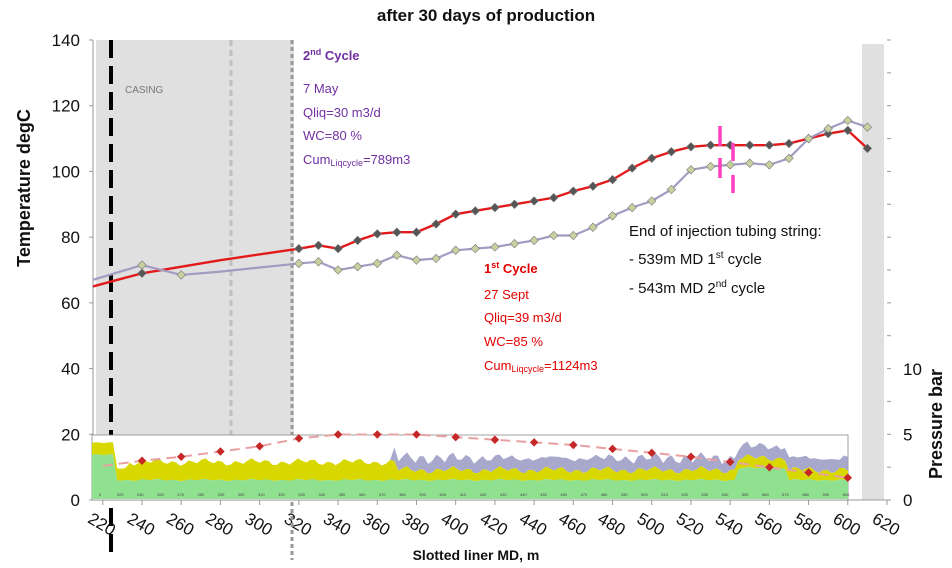 The height and width of the screenshot is (568, 952). Describe the element at coordinates (70, 369) in the screenshot. I see `y-tick-label: 40` at that location.